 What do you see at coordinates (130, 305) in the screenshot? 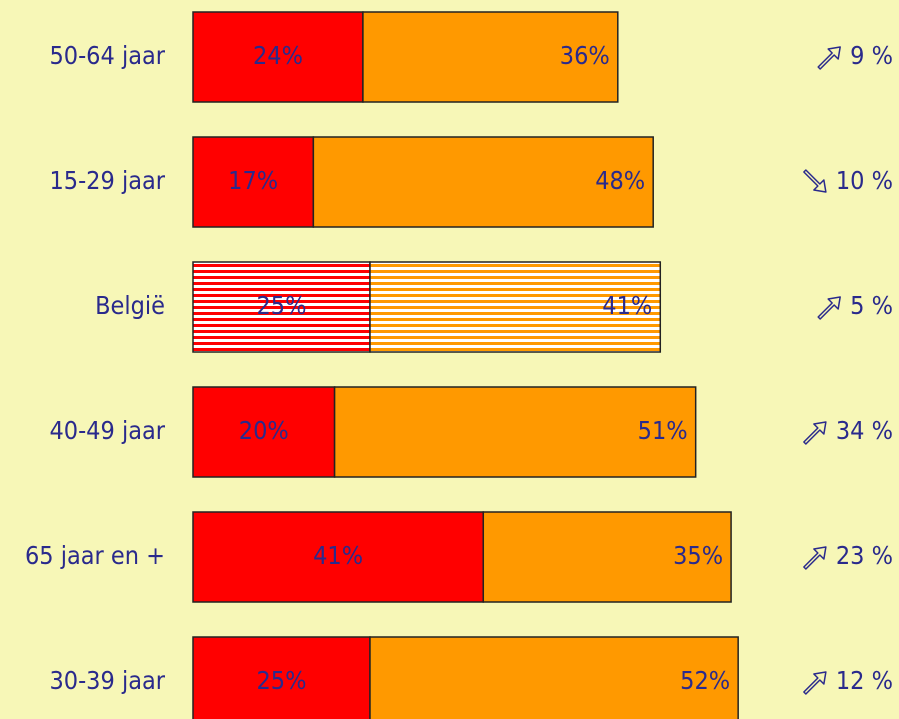
I see `category-label: België` at bounding box center [130, 305].